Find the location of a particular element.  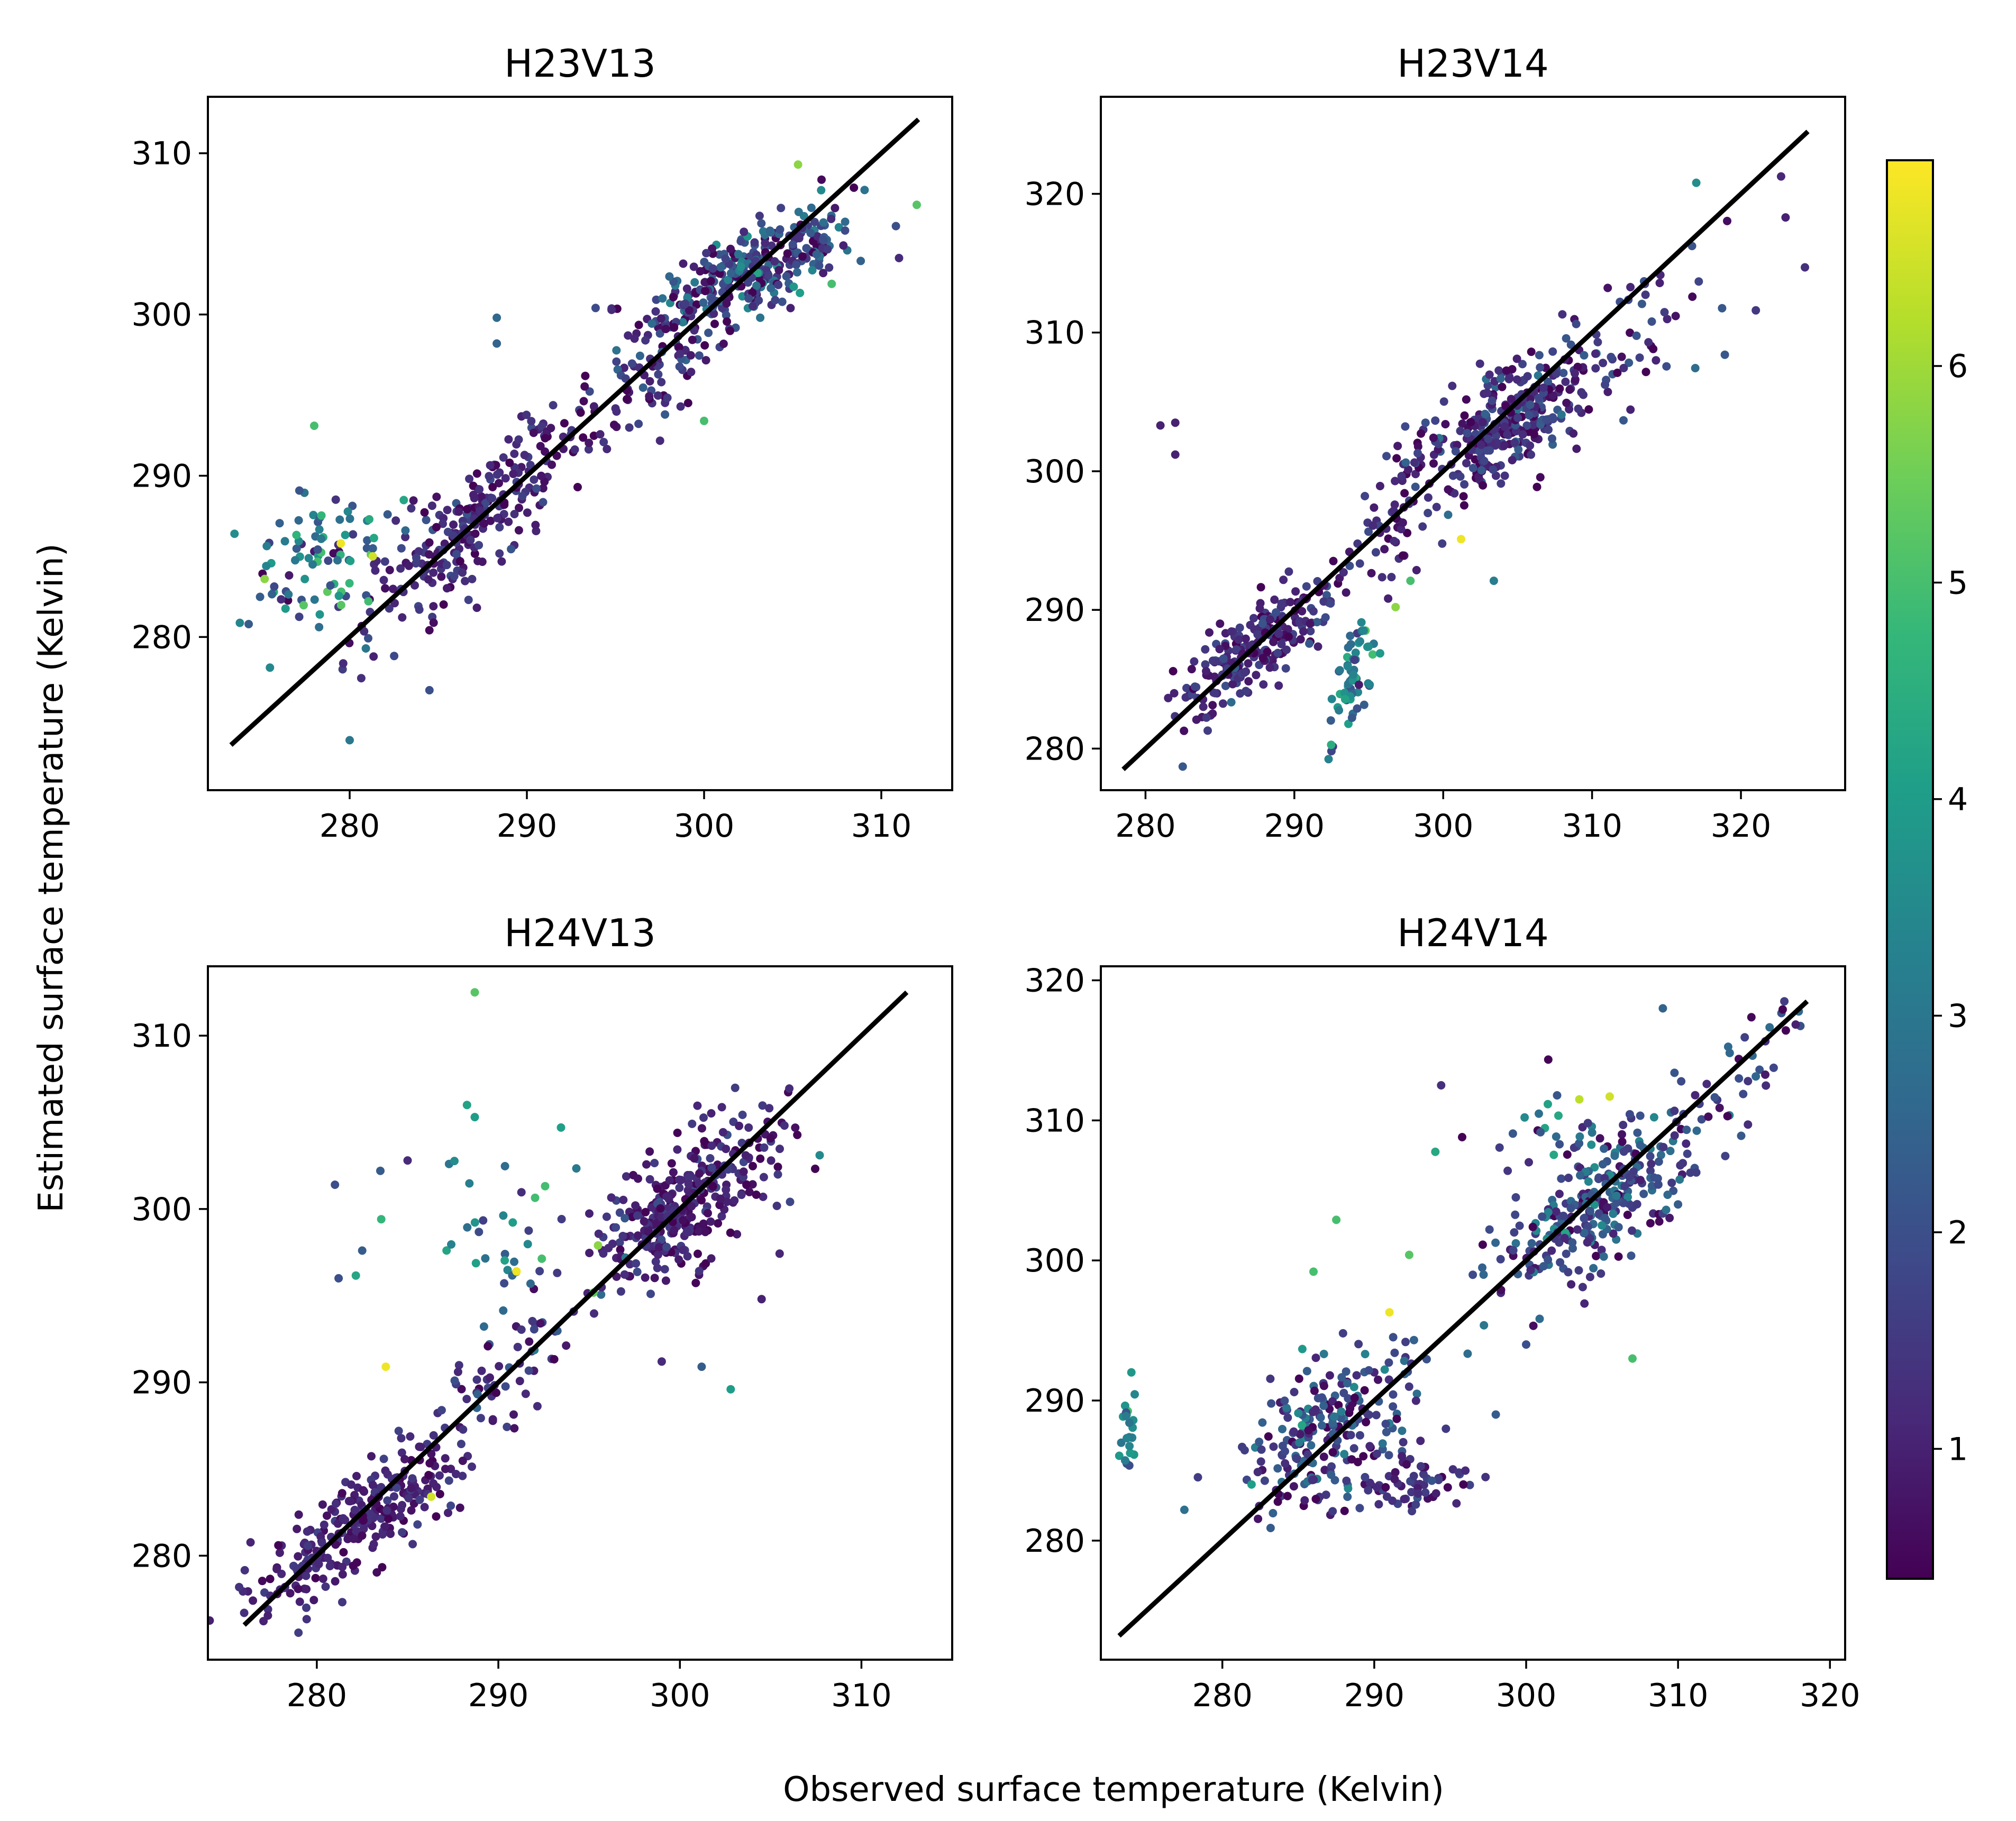

x-tick-label: 280 is located at coordinates (1145, 827).